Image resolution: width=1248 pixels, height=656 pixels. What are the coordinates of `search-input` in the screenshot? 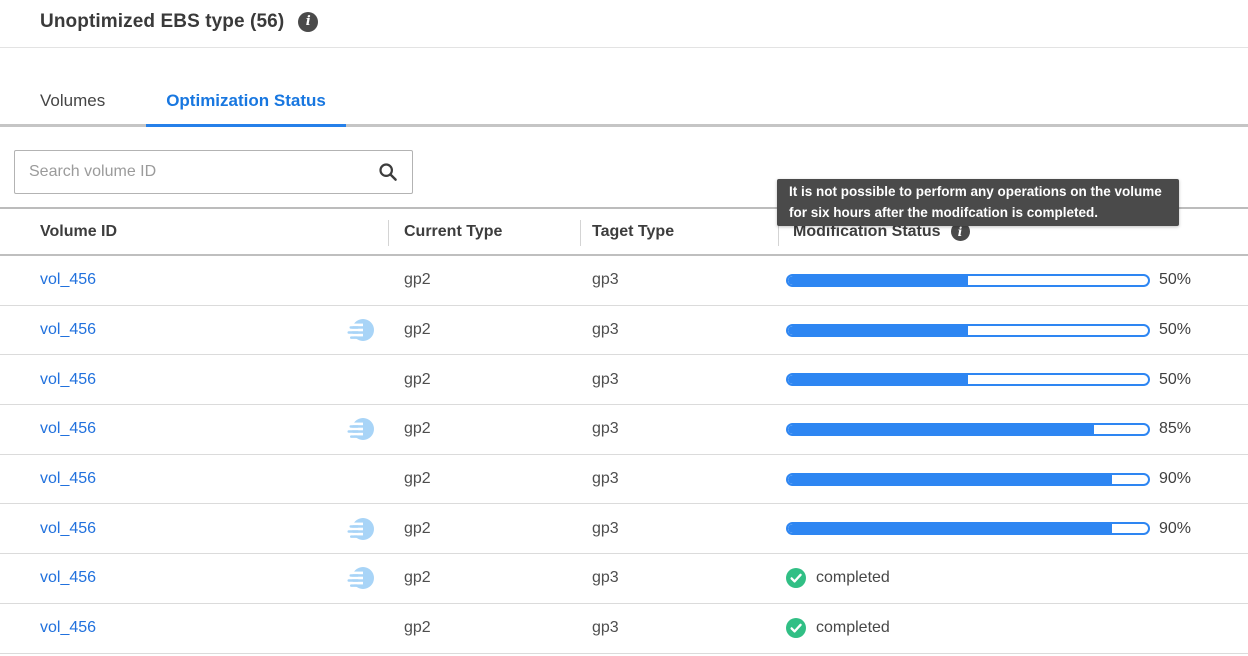 It's located at (199, 172).